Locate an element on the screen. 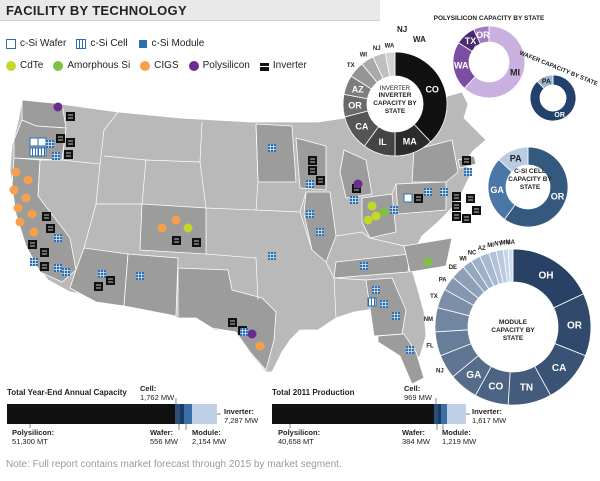  capacity-bar-title: Total Year-End Annual Capacity is located at coordinates (67, 392).